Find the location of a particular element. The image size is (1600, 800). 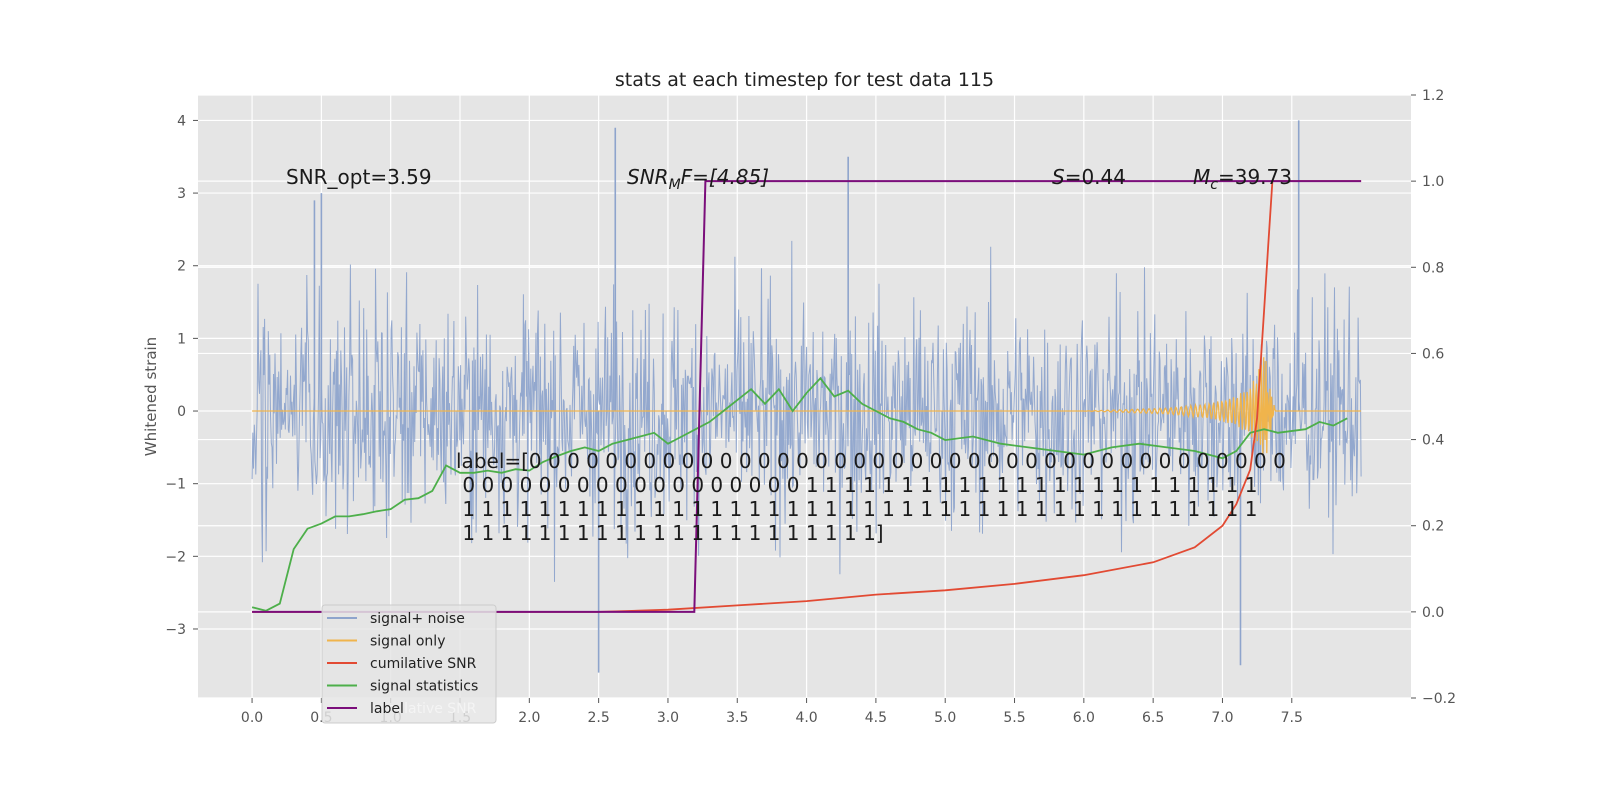

x-tick-label: 5.5 is located at coordinates (1014, 718).